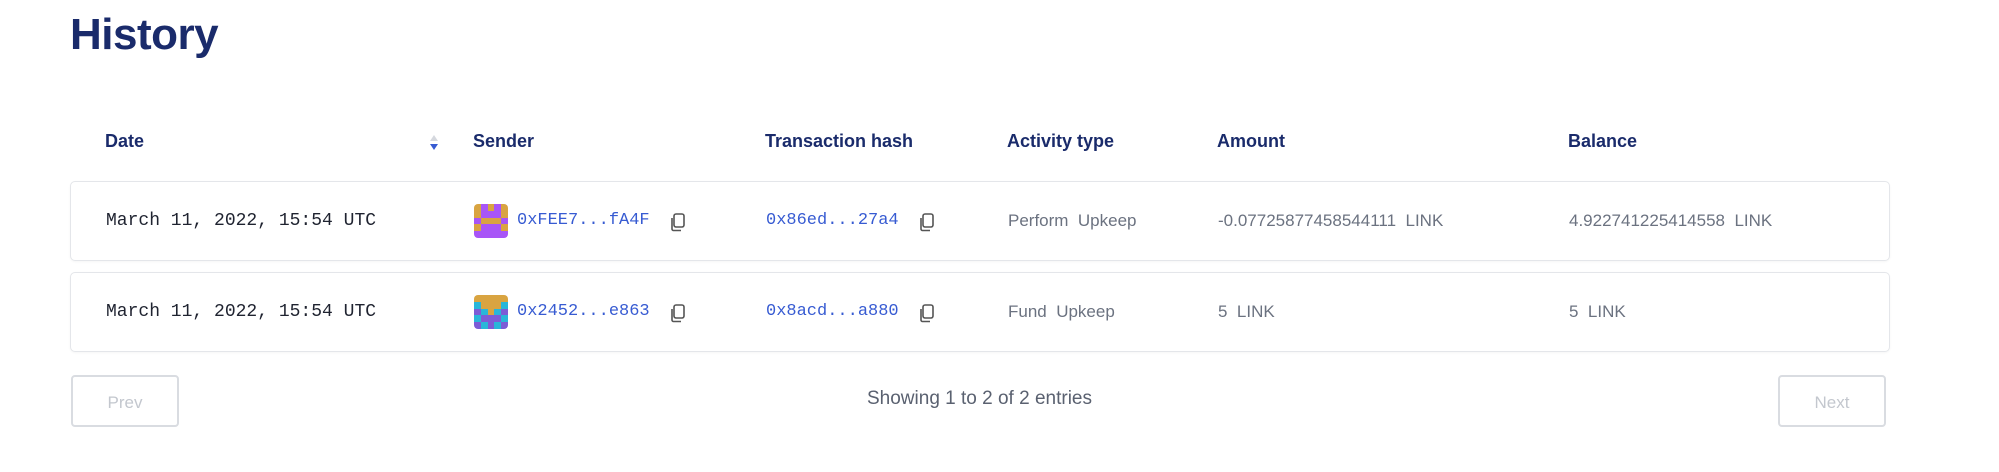 The height and width of the screenshot is (472, 1999). Describe the element at coordinates (839, 141) in the screenshot. I see `column-header-transaction-hash: Transaction hash` at that location.